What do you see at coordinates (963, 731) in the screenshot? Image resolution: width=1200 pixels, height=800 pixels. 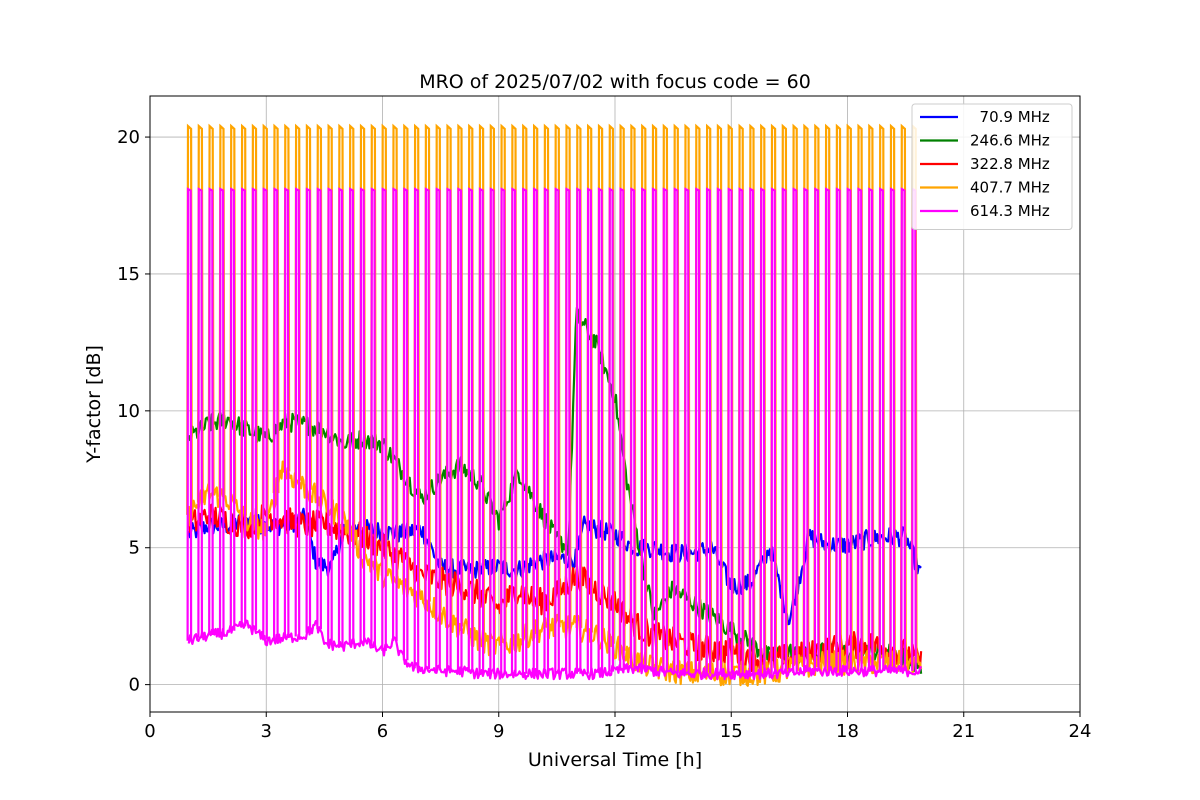 I see `x-tick-label: 21` at bounding box center [963, 731].